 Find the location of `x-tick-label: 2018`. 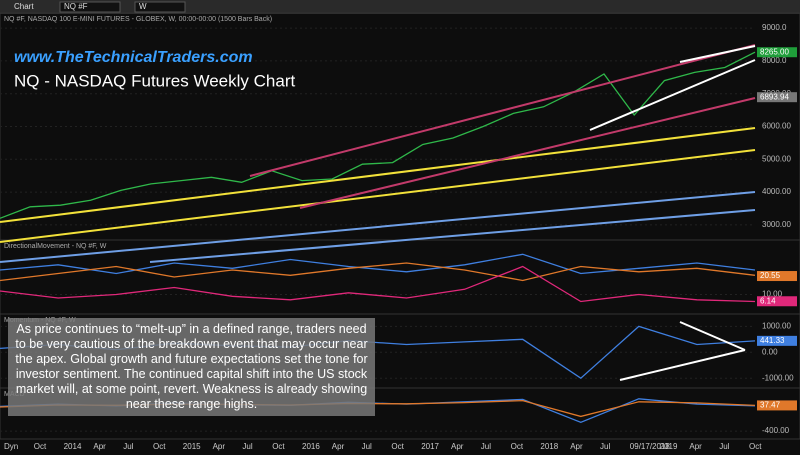

x-tick-label: 2018 is located at coordinates (549, 446).